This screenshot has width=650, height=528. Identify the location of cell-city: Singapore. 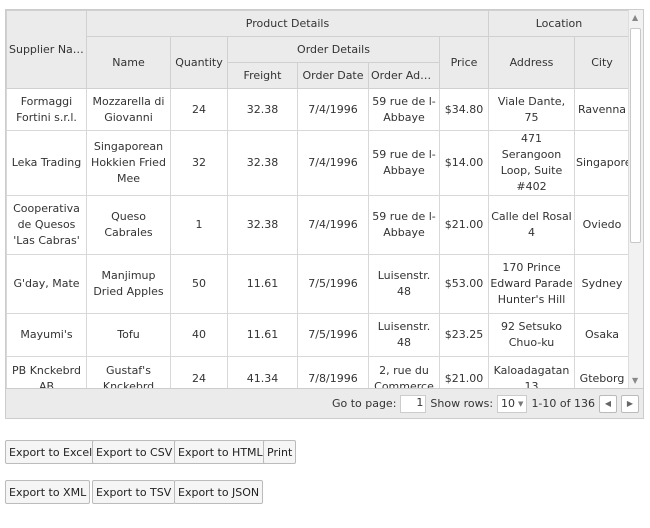
(602, 163).